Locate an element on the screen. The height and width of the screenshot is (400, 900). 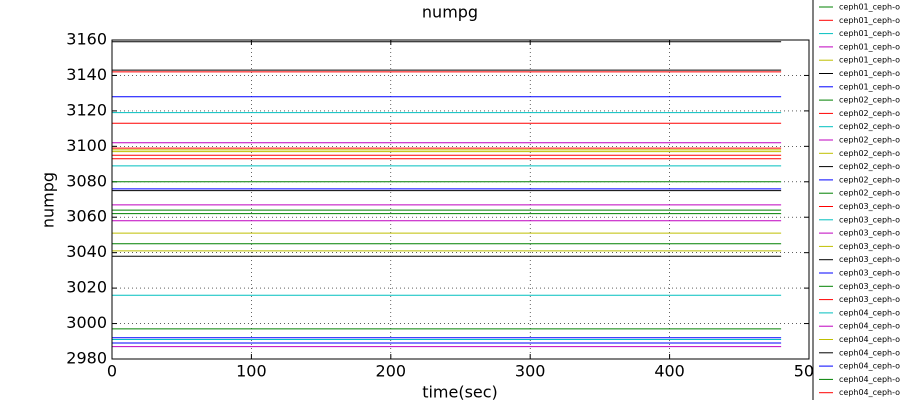
y-tick-label: 2980 is located at coordinates (86, 358).